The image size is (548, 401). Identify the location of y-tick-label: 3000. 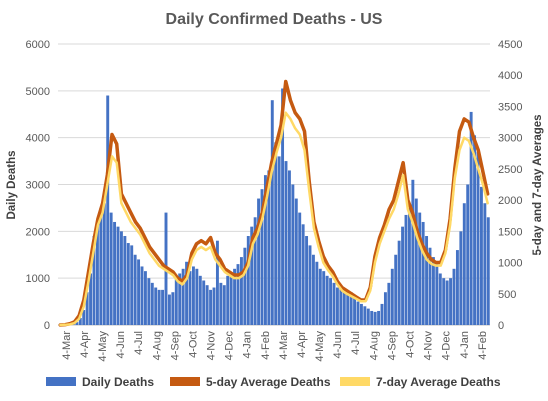
(38, 186).